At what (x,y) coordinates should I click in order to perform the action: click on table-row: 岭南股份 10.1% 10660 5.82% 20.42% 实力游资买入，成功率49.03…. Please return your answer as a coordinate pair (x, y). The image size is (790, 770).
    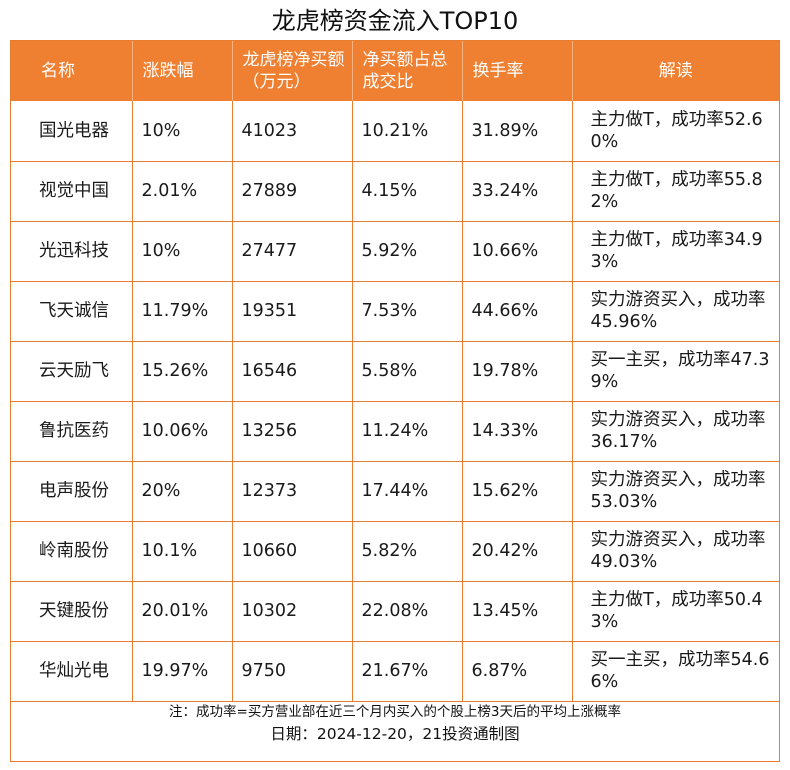
    Looking at the image, I should click on (395, 551).